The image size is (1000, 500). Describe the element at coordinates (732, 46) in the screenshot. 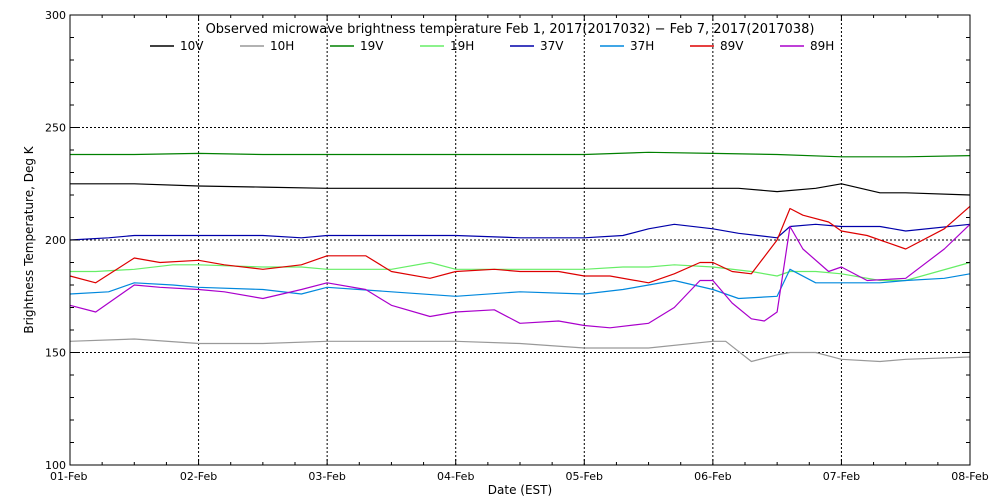

I see `legend-label-89v: 89V` at that location.